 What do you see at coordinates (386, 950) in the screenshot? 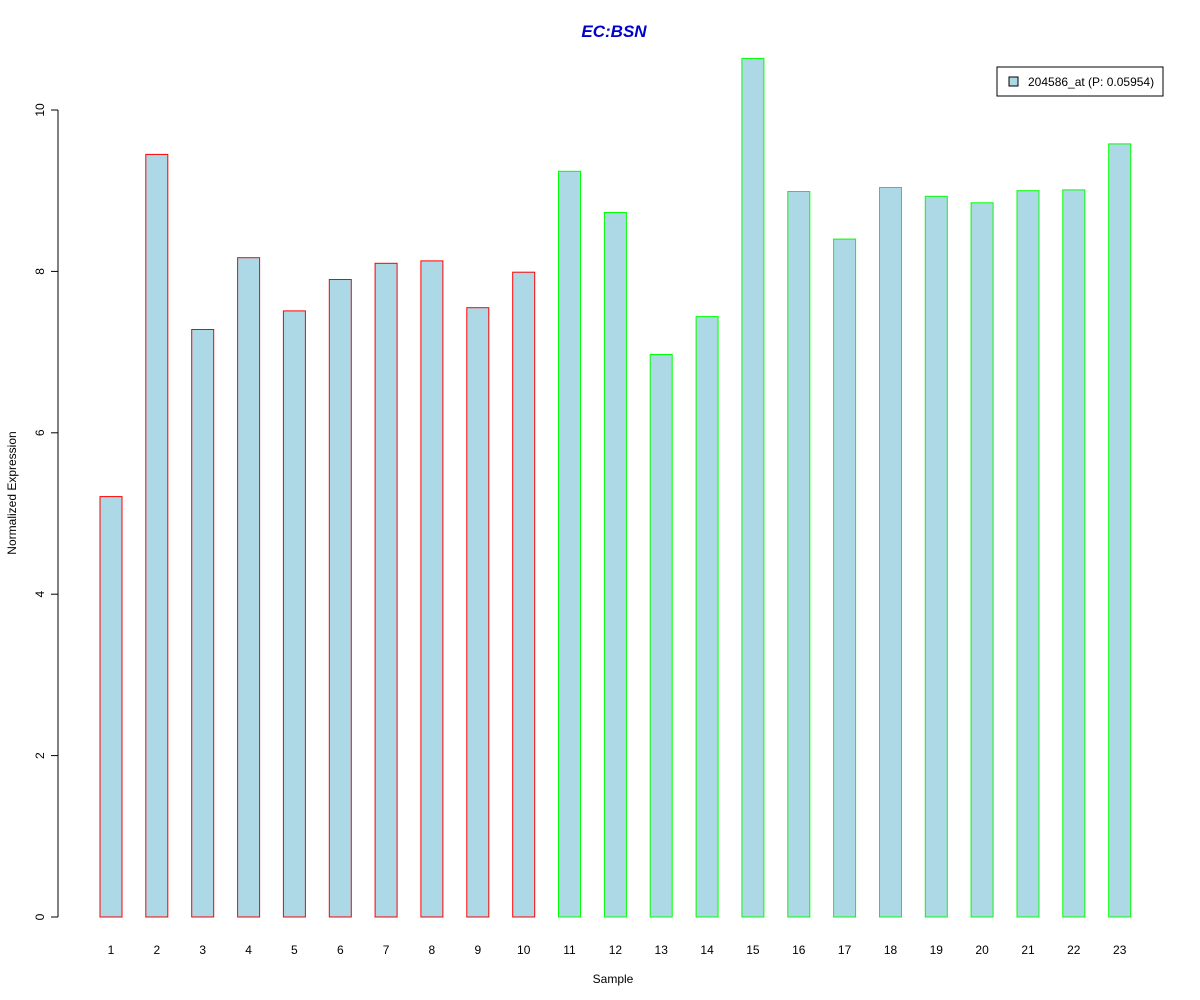
I see `x-tick-label: 7` at bounding box center [386, 950].